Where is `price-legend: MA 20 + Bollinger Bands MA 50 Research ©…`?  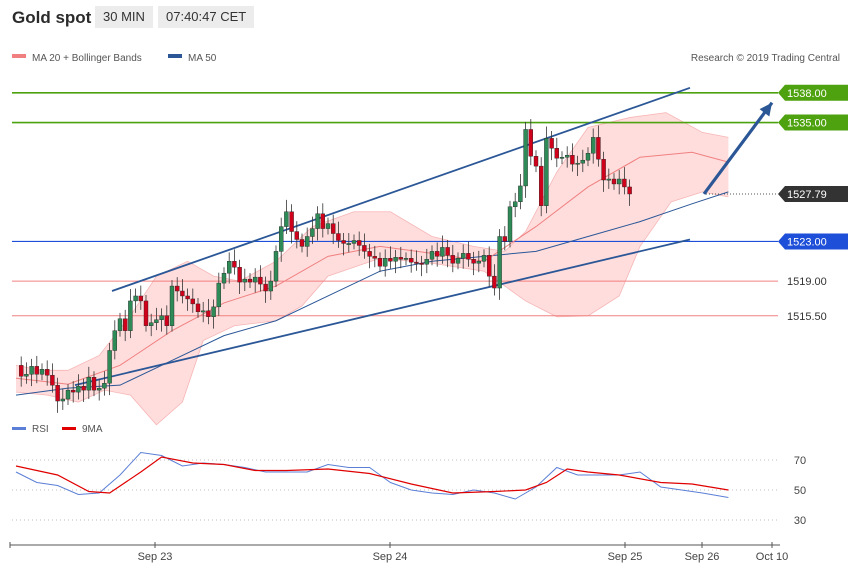 price-legend: MA 20 + Bollinger Bands MA 50 Research ©… is located at coordinates (426, 58).